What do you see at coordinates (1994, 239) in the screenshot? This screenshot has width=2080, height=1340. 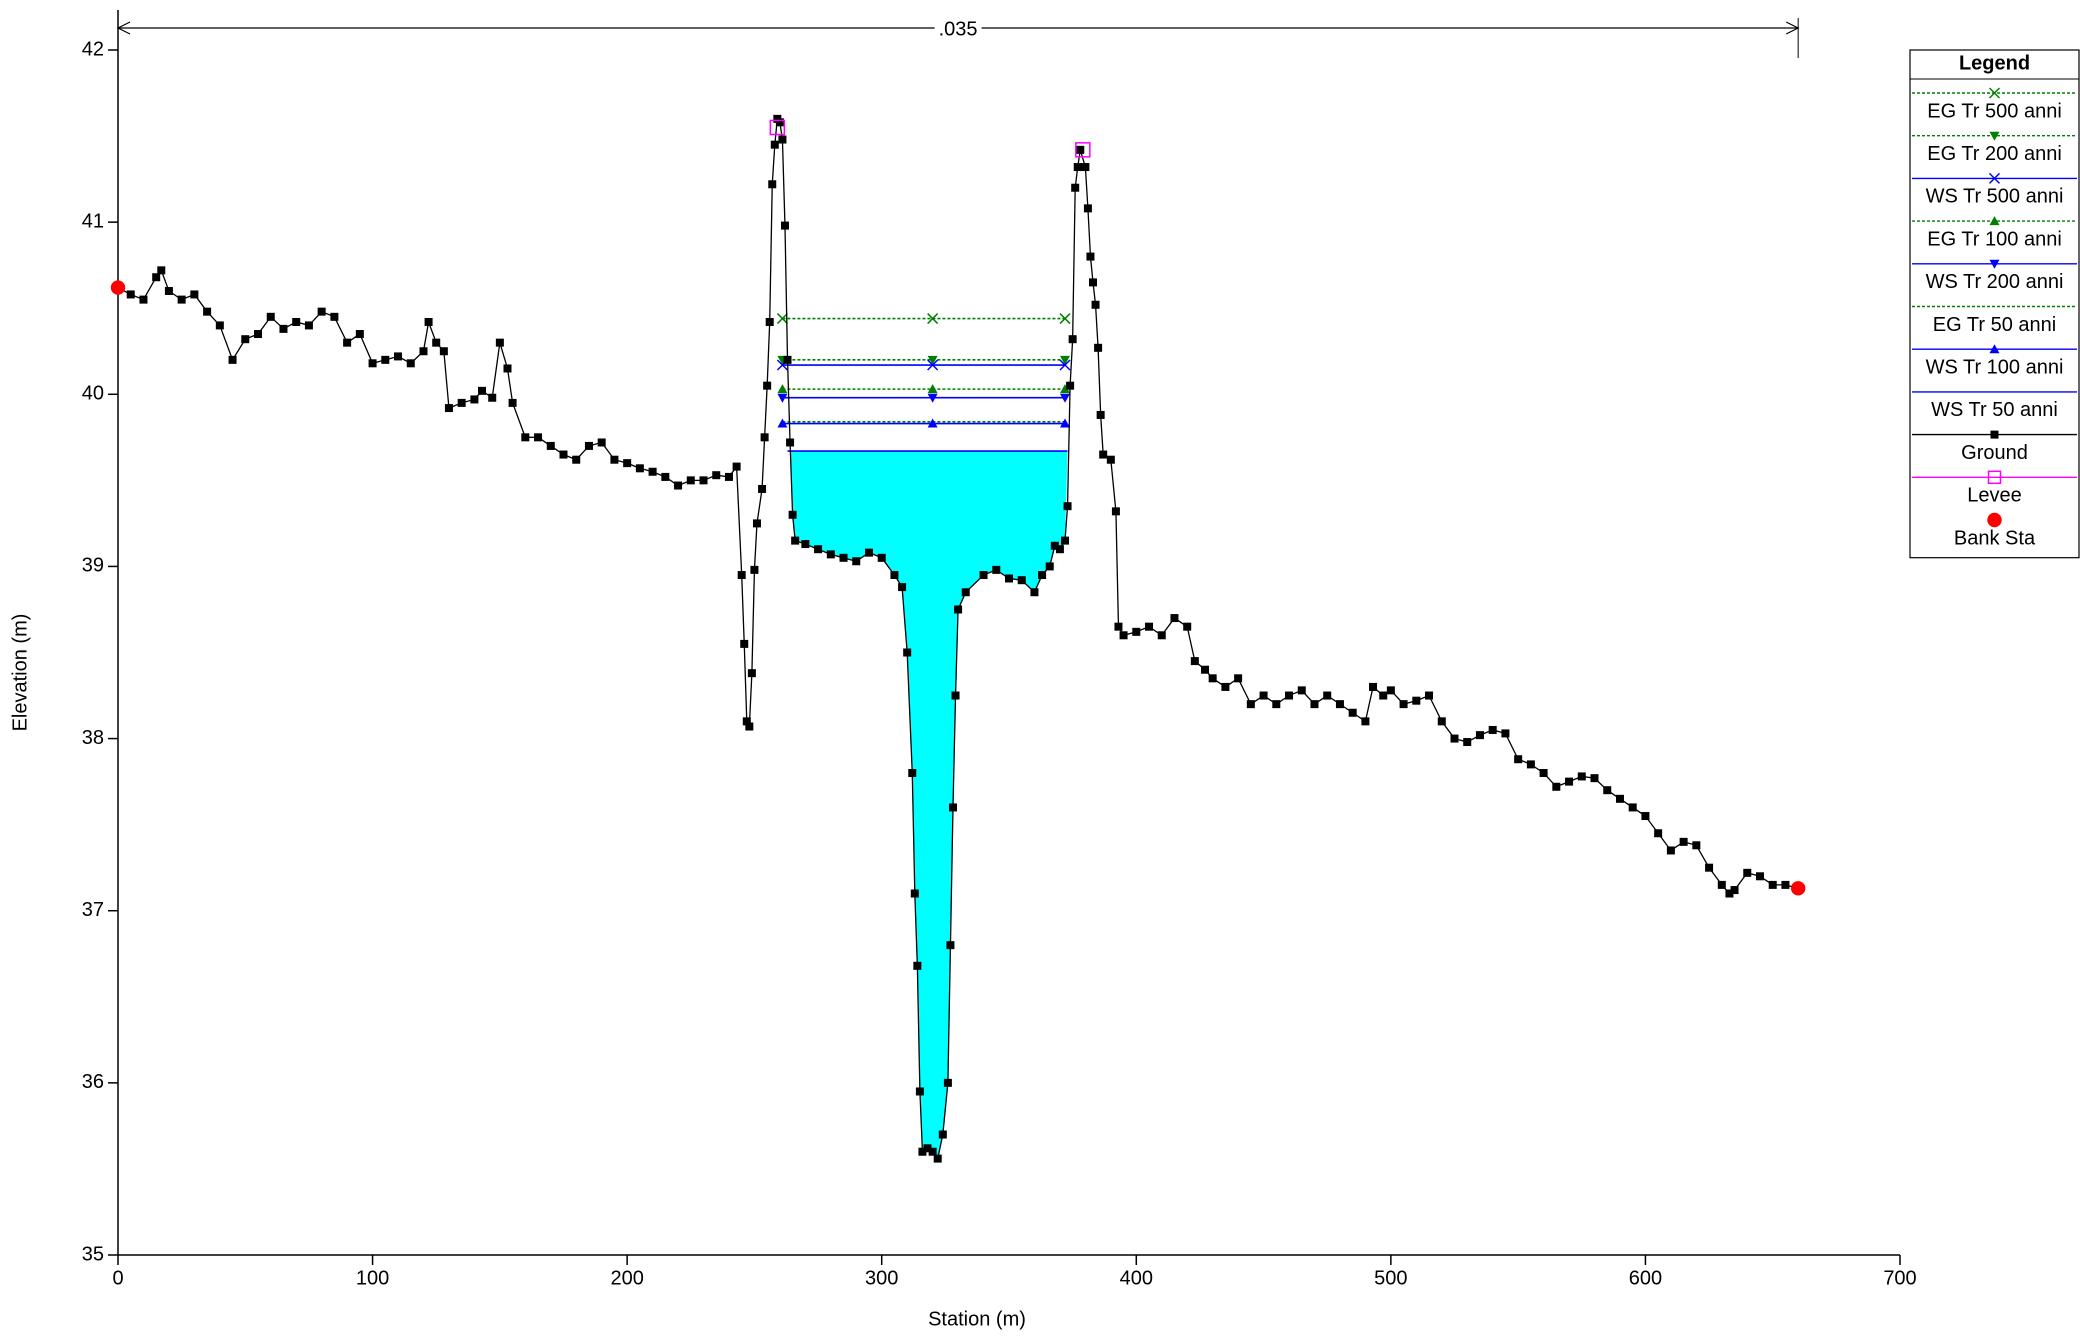 I see `legend-label: EG Tr 100 anni` at bounding box center [1994, 239].